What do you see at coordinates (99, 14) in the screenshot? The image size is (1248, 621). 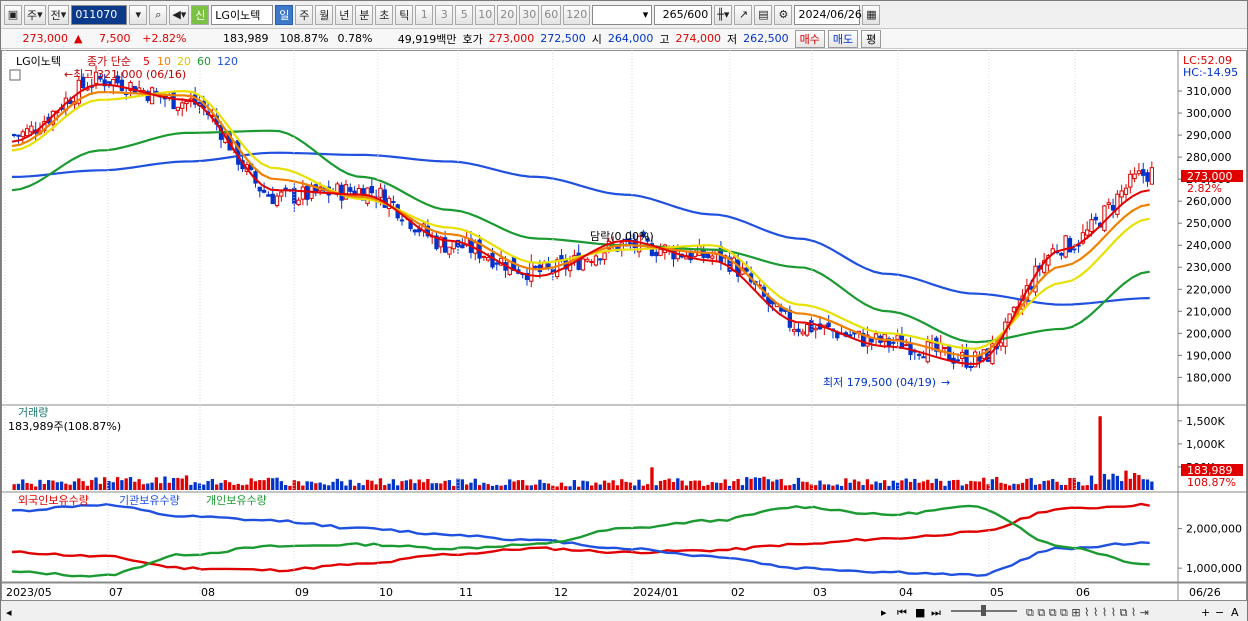 I see `stock-code-input: 011070` at bounding box center [99, 14].